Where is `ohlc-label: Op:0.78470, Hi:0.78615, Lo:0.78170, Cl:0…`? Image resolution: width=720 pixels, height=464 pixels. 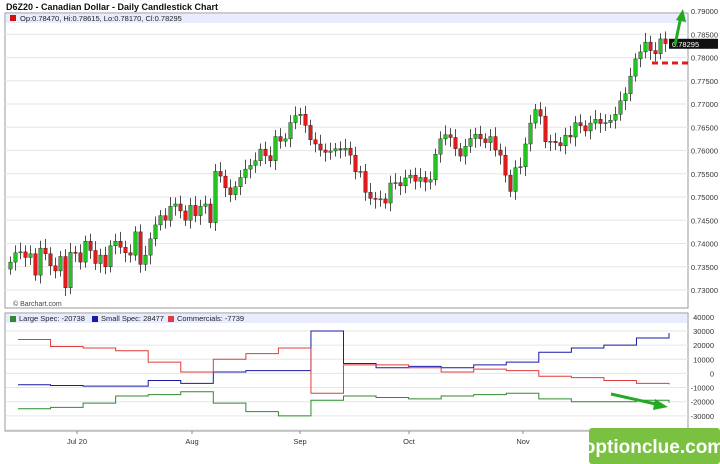 ohlc-label: Op:0.78470, Hi:0.78615, Lo:0.78170, Cl:0… is located at coordinates (101, 18).